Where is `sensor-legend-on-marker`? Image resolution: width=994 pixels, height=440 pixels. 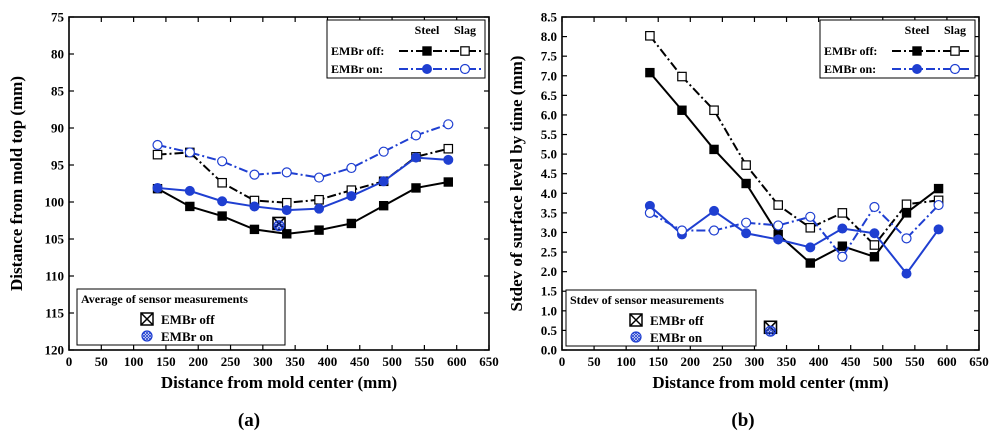
sensor-legend-on-marker is located at coordinates (147, 336).